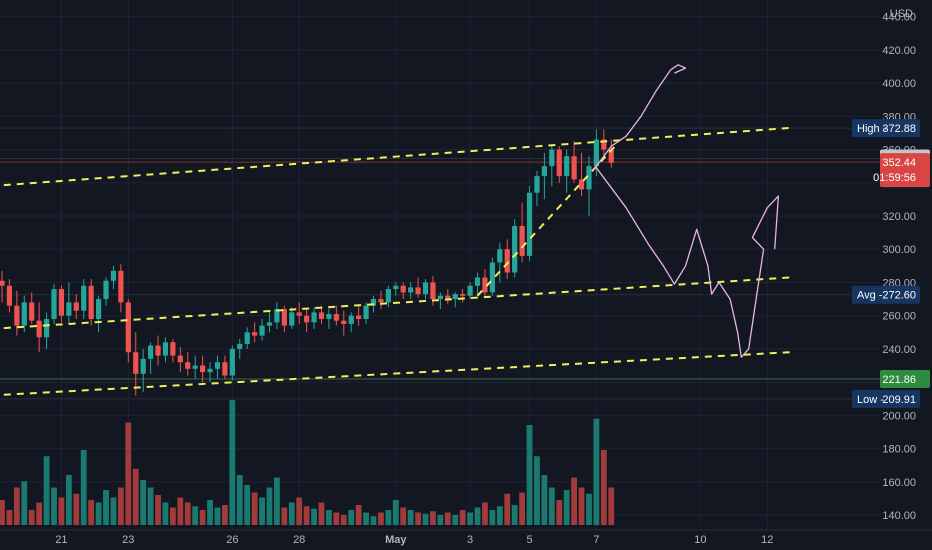  I want to click on time-tick-label: 3, so click(470, 540).